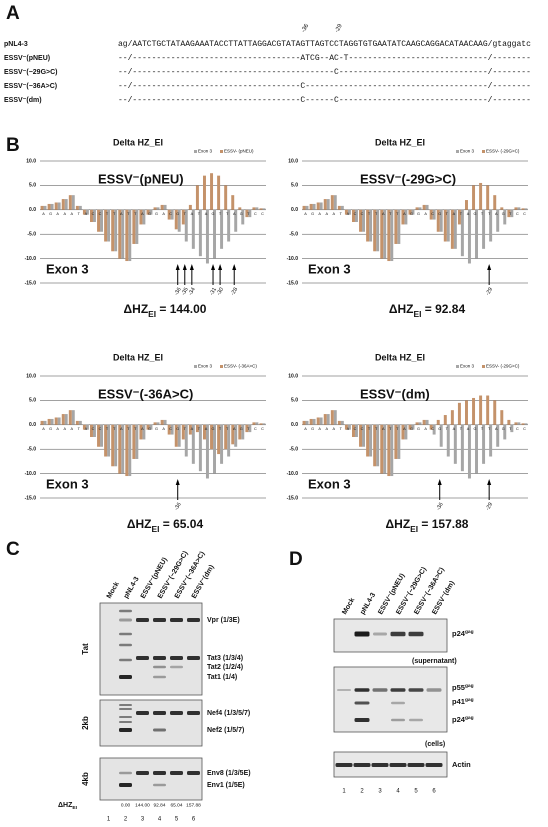  What do you see at coordinates (181, 309) in the screenshot?
I see `hz-value: = 144.00` at bounding box center [181, 309].